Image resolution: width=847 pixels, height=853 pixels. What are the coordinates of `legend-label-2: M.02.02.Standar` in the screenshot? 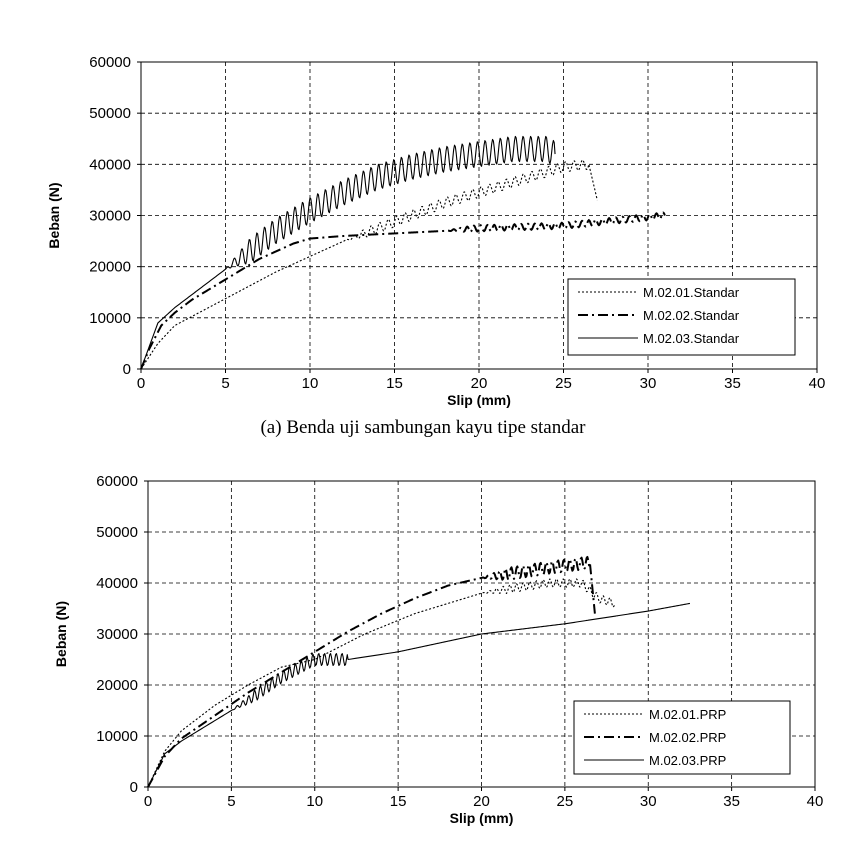 It's located at (691, 315).